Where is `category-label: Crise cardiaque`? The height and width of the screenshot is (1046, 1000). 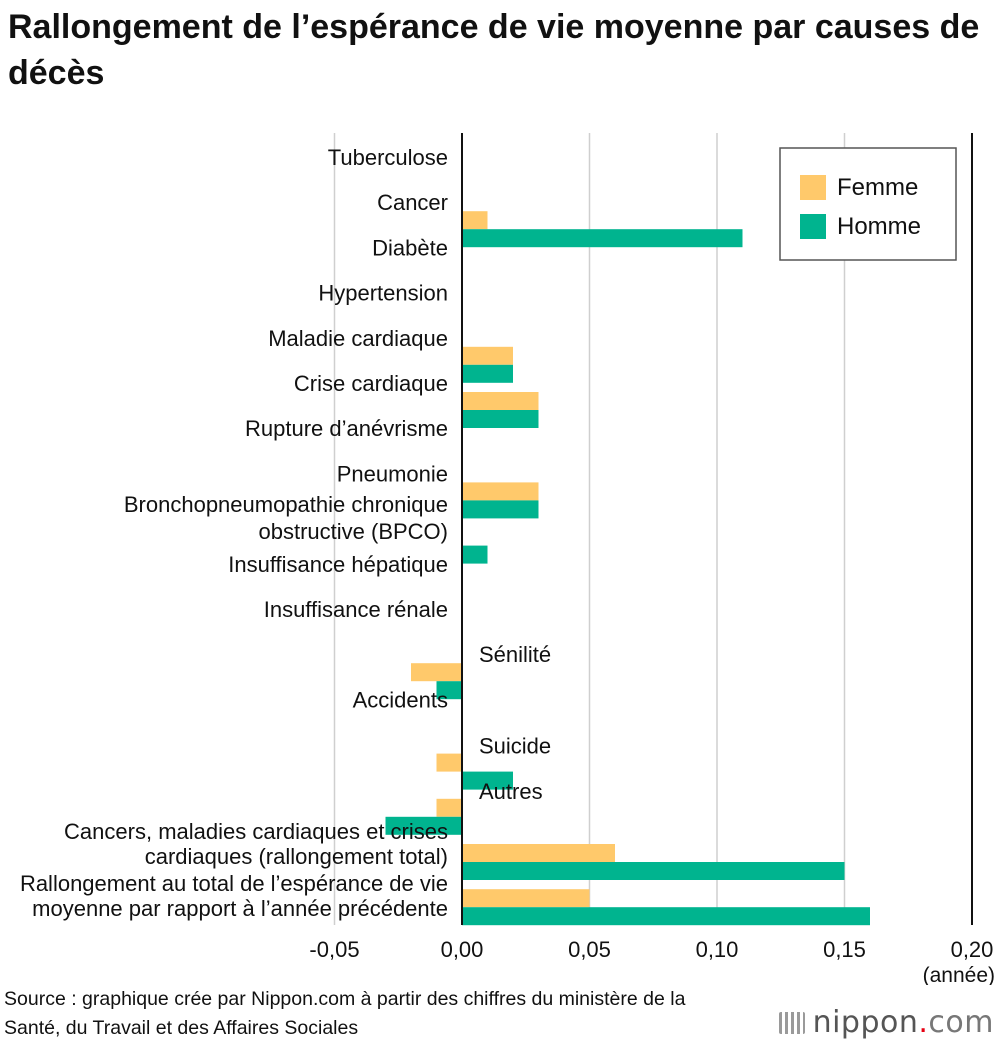 category-label: Crise cardiaque is located at coordinates (371, 383).